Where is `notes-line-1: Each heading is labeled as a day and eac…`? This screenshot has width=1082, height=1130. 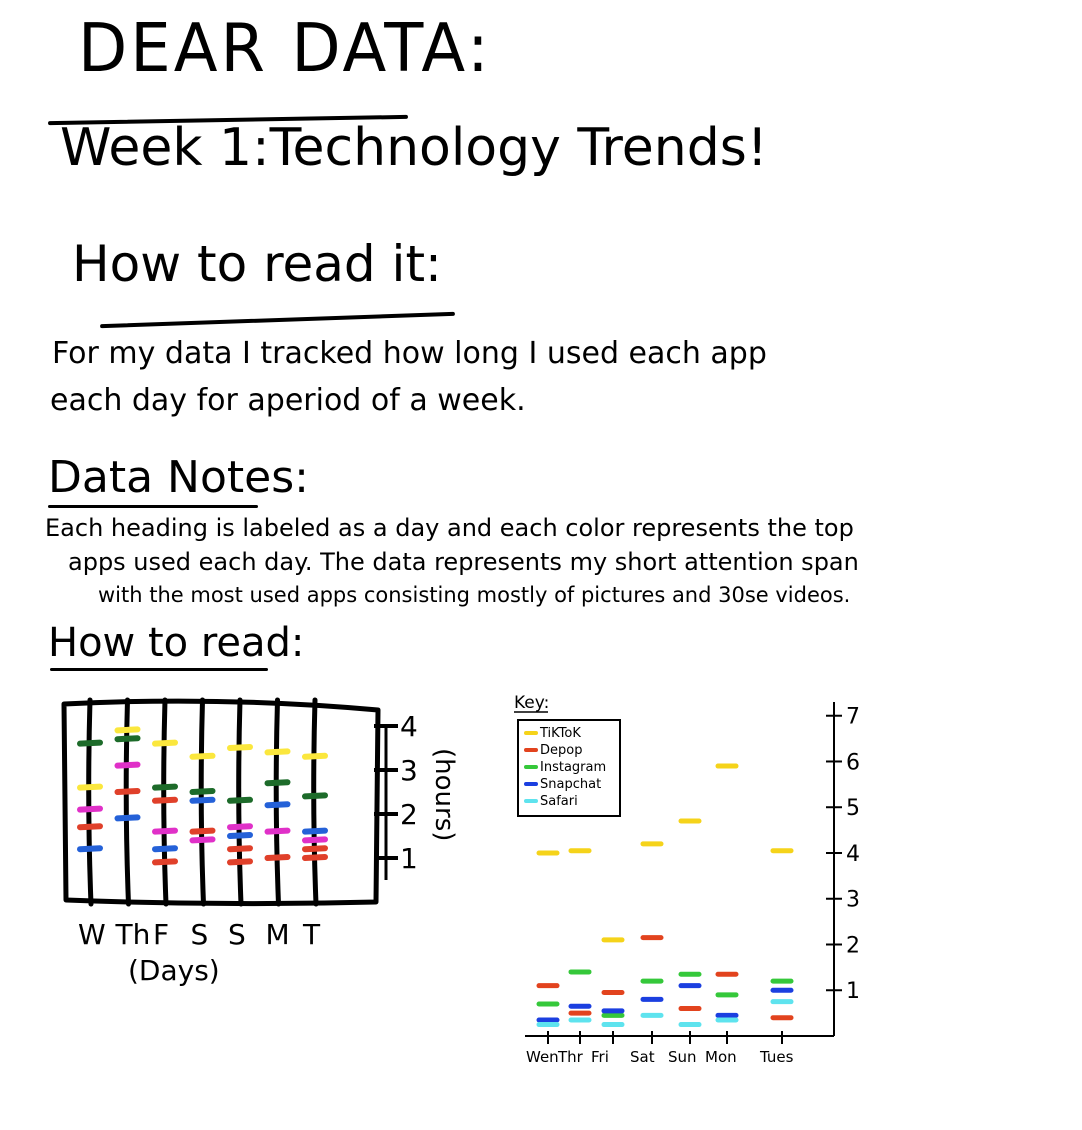 notes-line-1: Each heading is labeled as a day and eac… is located at coordinates (449, 528).